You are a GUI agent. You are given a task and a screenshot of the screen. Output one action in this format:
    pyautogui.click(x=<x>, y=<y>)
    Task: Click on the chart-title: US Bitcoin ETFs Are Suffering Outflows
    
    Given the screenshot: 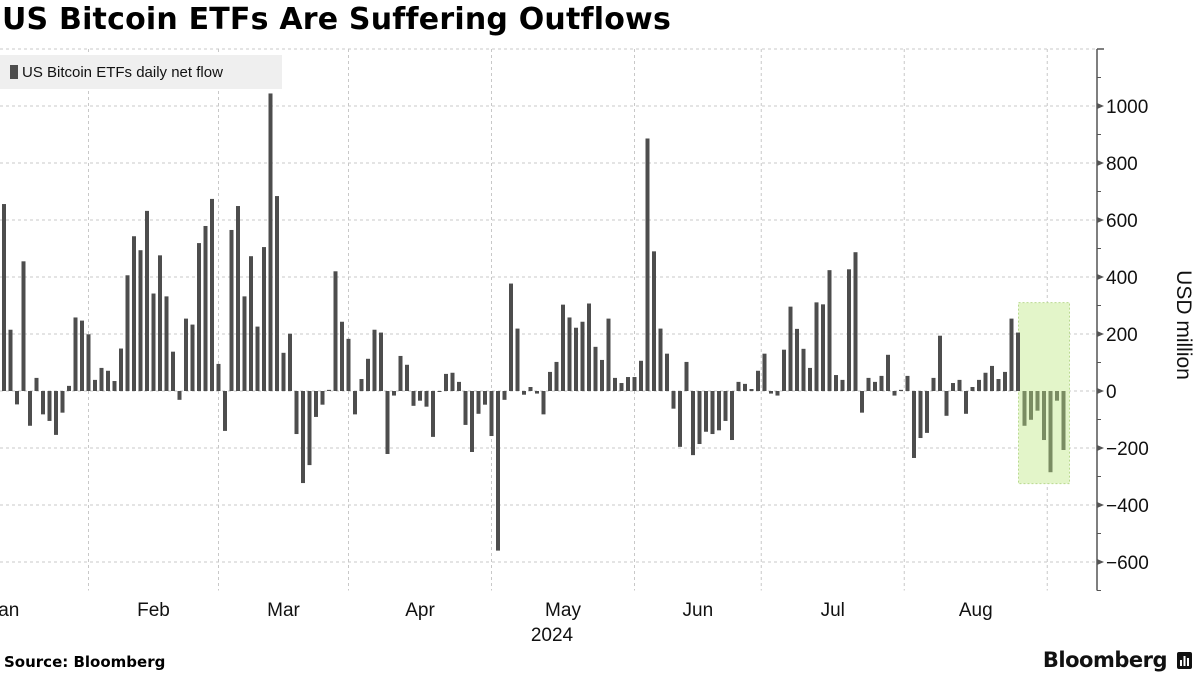 What is the action you would take?
    pyautogui.click(x=337, y=19)
    